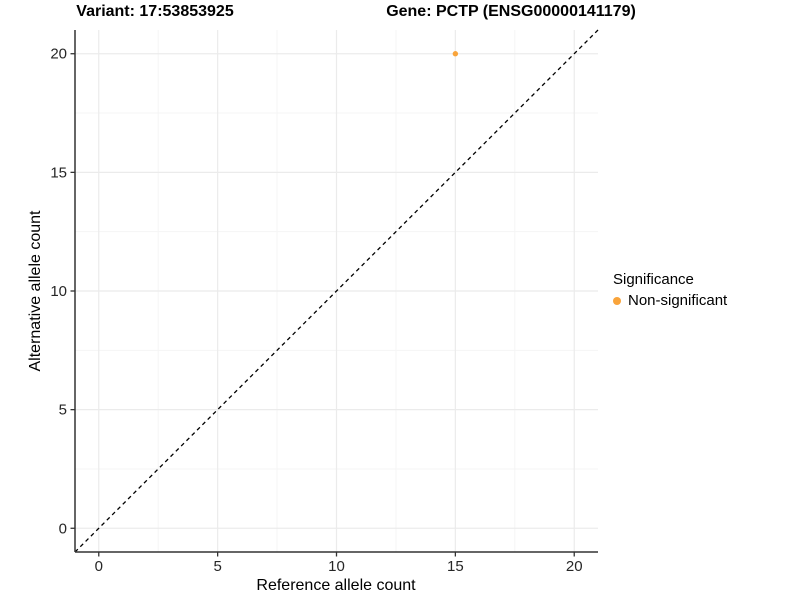 This screenshot has height=600, width=800. I want to click on x-tick-label: 15, so click(455, 566).